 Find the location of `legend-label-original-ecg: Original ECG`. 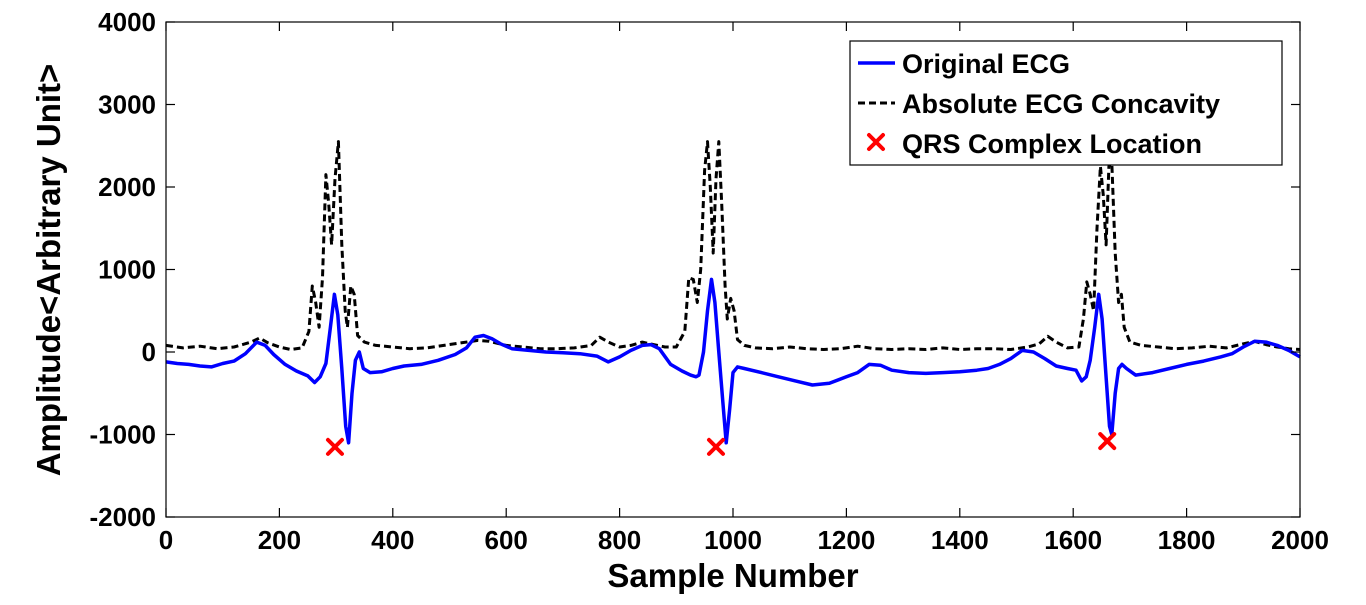

legend-label-original-ecg: Original ECG is located at coordinates (986, 64).